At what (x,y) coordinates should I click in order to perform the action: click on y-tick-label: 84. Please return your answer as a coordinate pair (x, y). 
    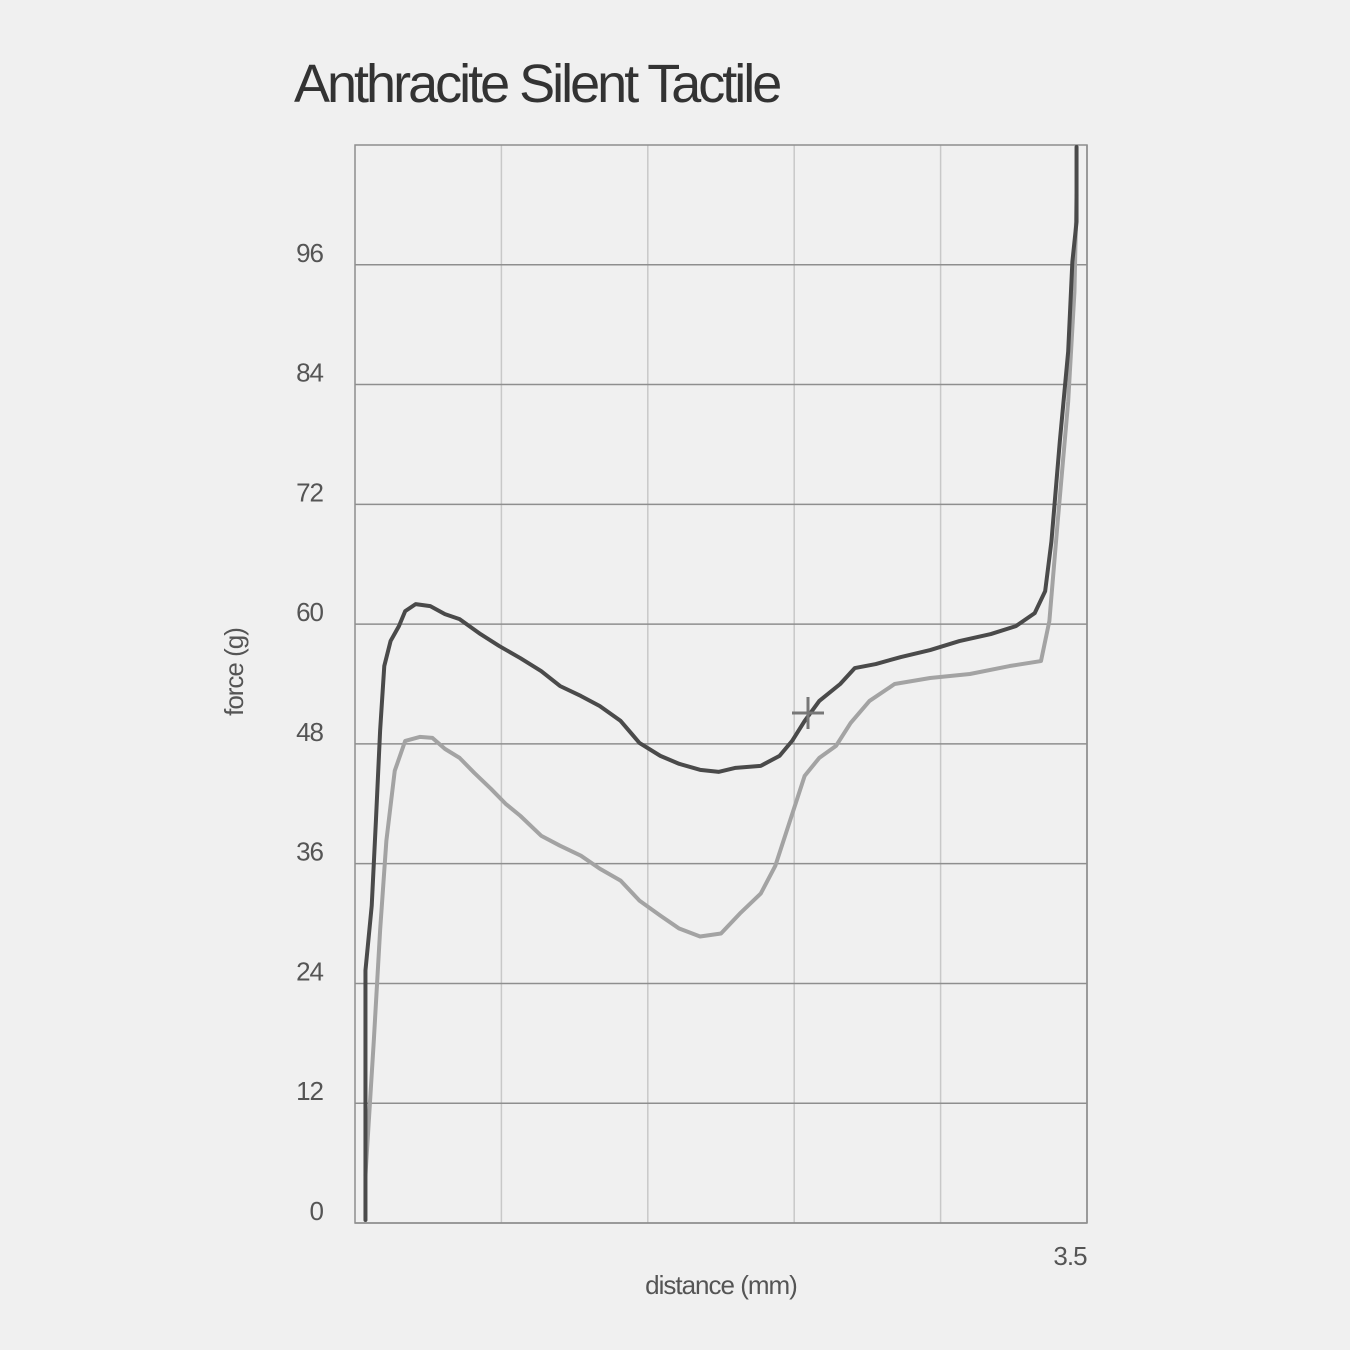
    Looking at the image, I should click on (309, 373).